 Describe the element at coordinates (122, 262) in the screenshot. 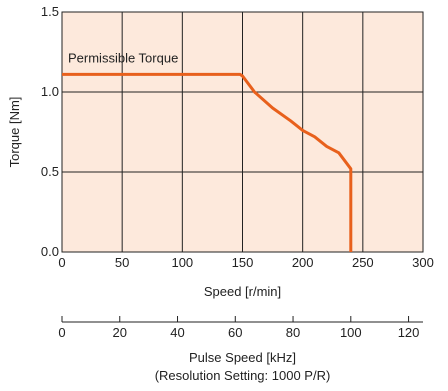

I see `x-tick-label: 50` at that location.